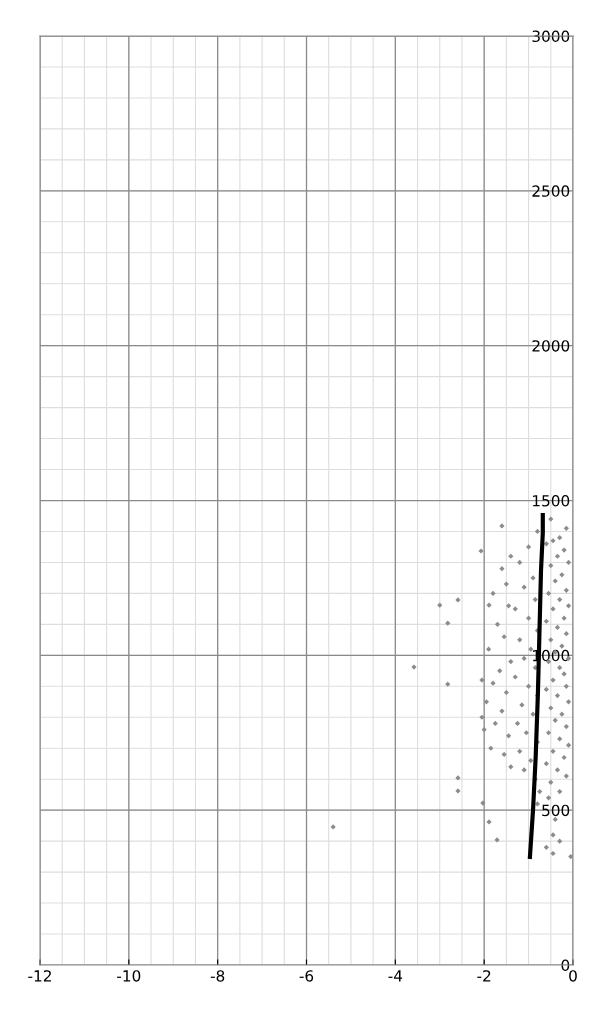 The width and height of the screenshot is (596, 1021). What do you see at coordinates (551, 36) in the screenshot?
I see `y-tick-label: 3000` at bounding box center [551, 36].